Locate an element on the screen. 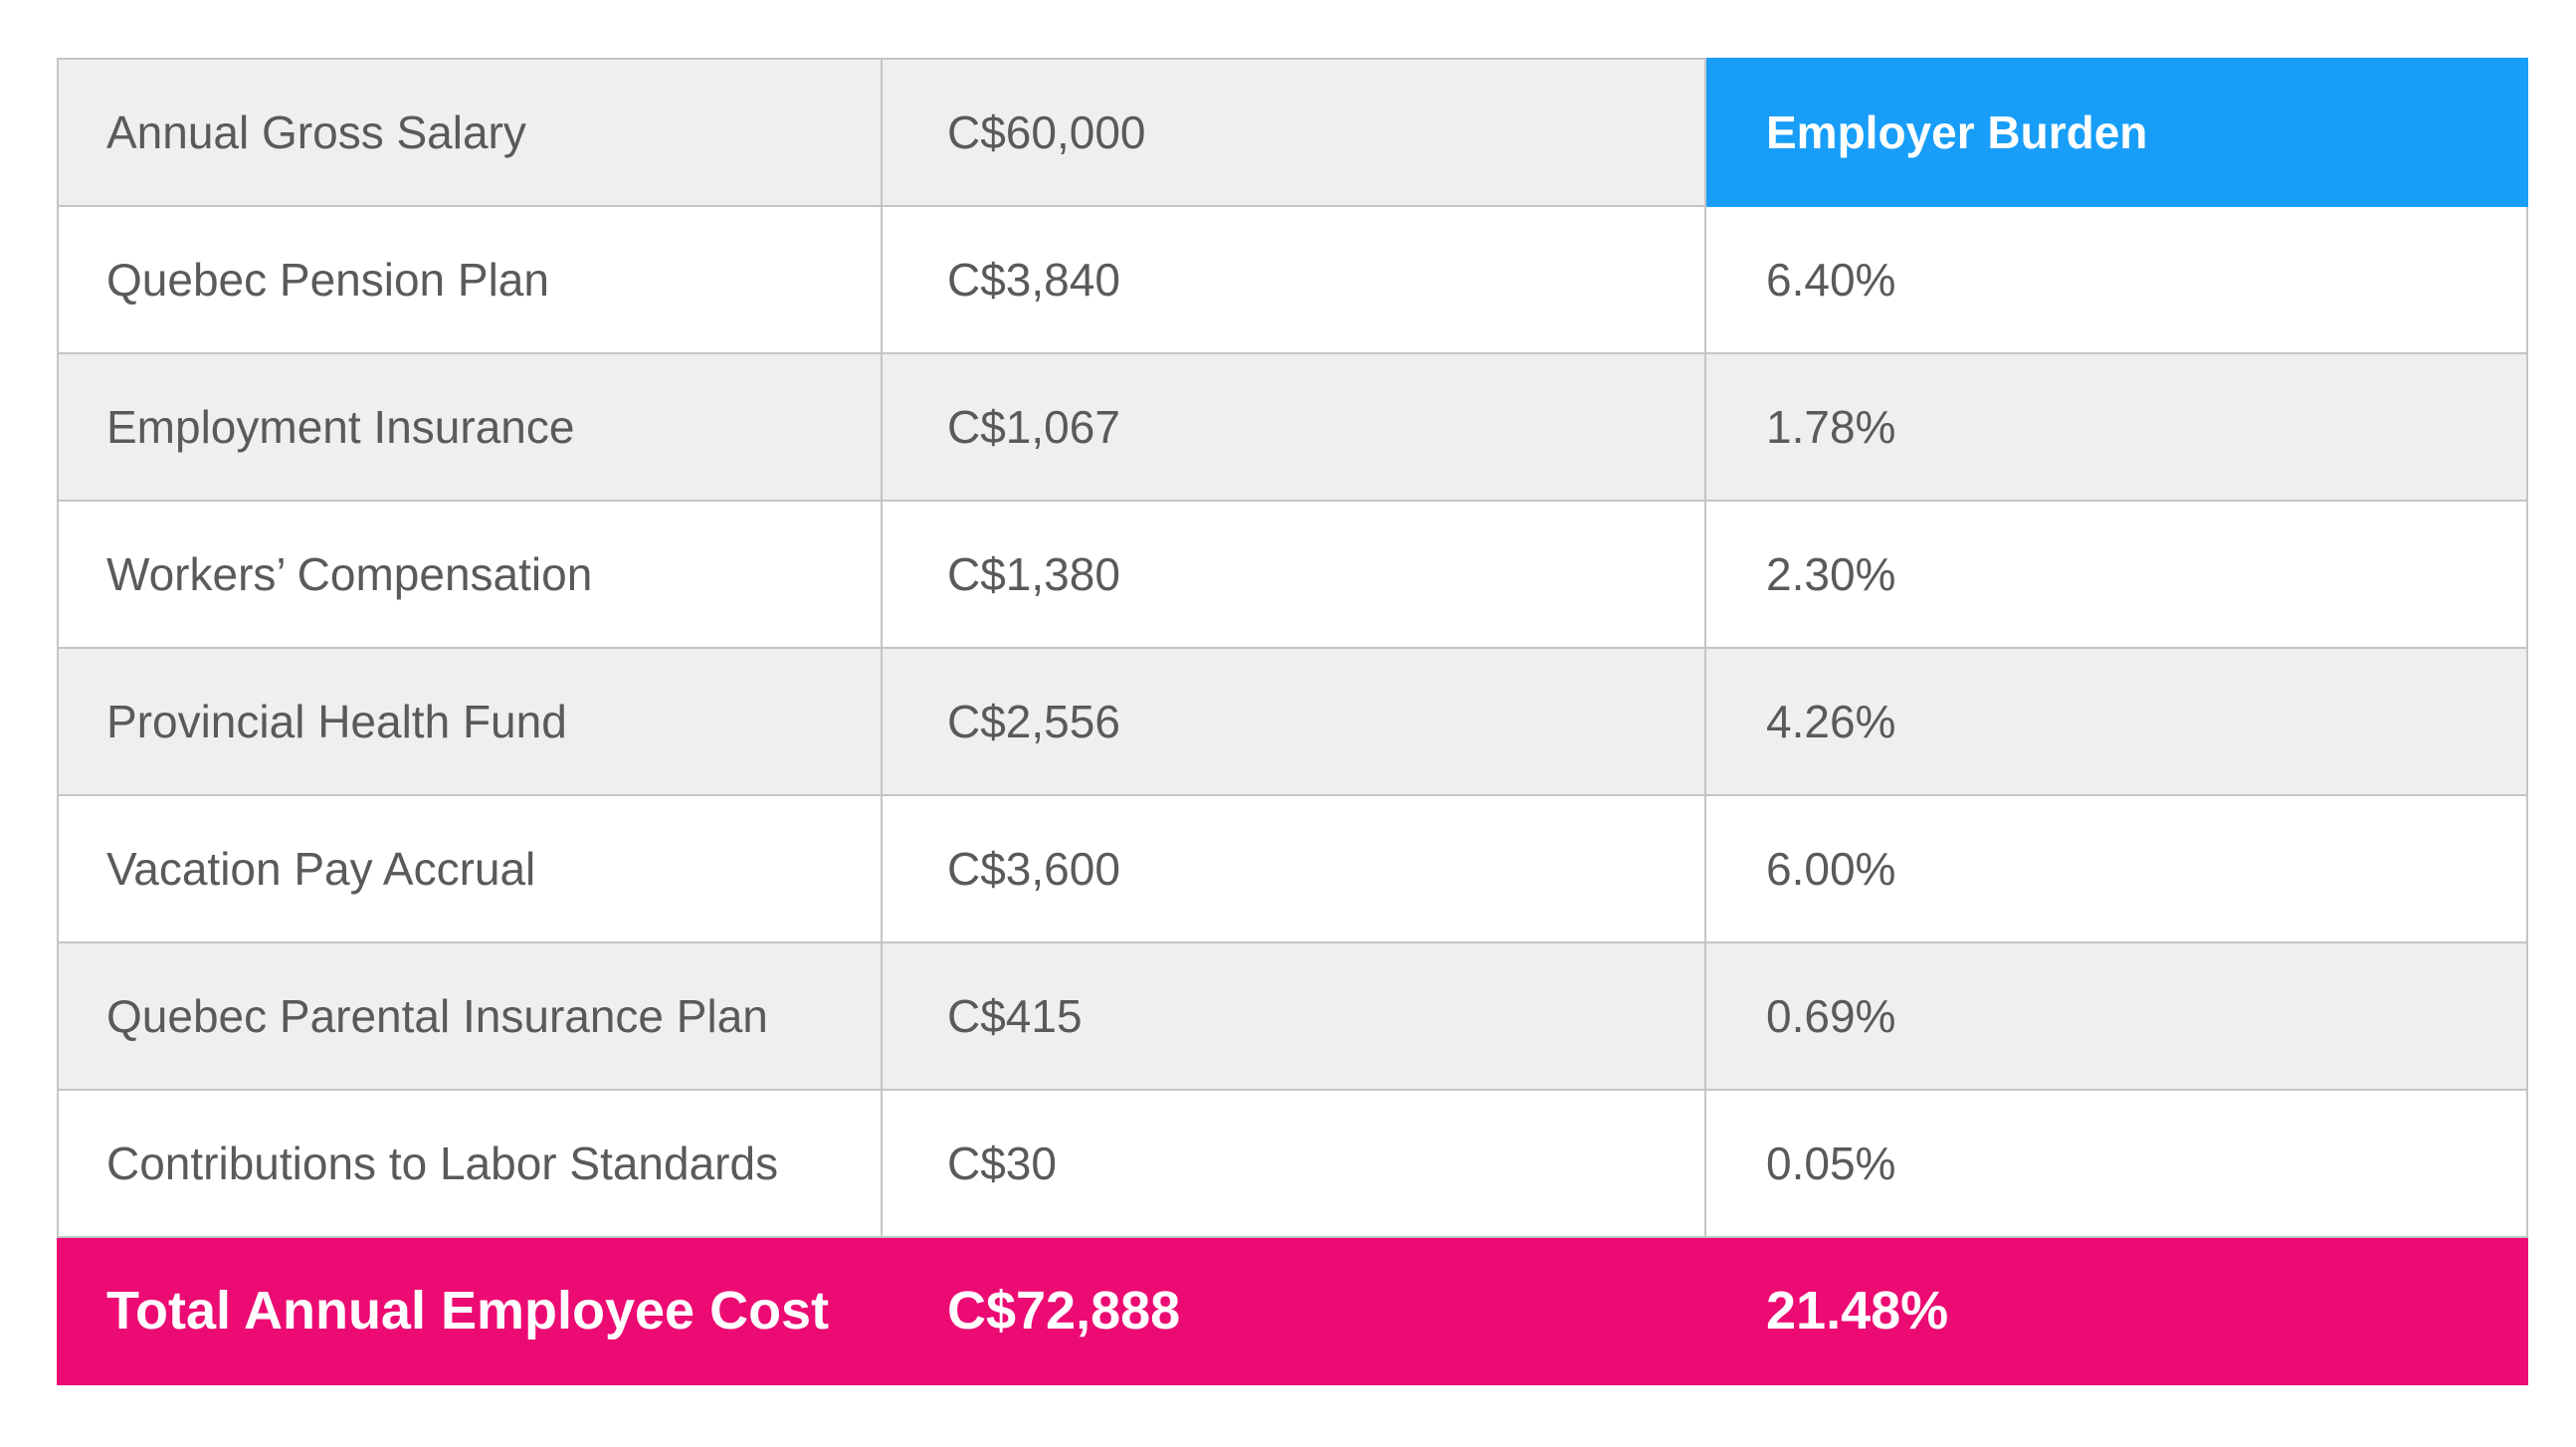  row-amount: C$2,556 is located at coordinates (1293, 721).